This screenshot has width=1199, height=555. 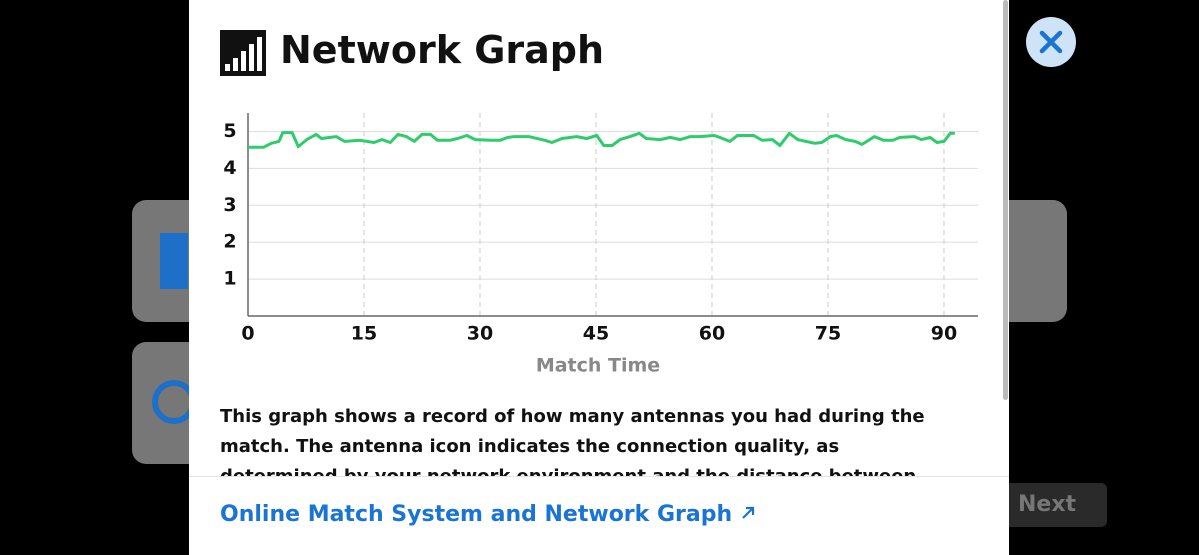 I want to click on external-icon, so click(x=748, y=512).